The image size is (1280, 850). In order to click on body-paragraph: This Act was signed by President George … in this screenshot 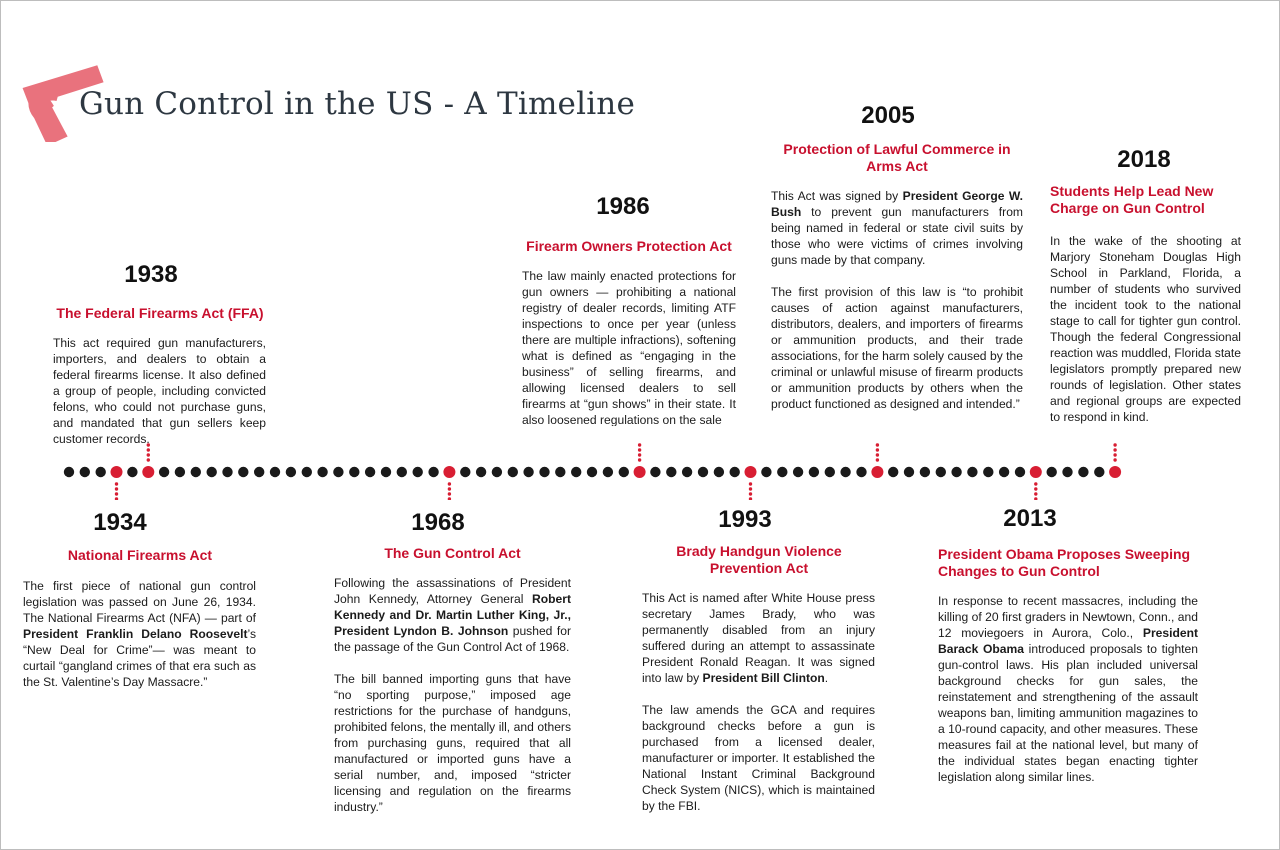, I will do `click(897, 228)`.